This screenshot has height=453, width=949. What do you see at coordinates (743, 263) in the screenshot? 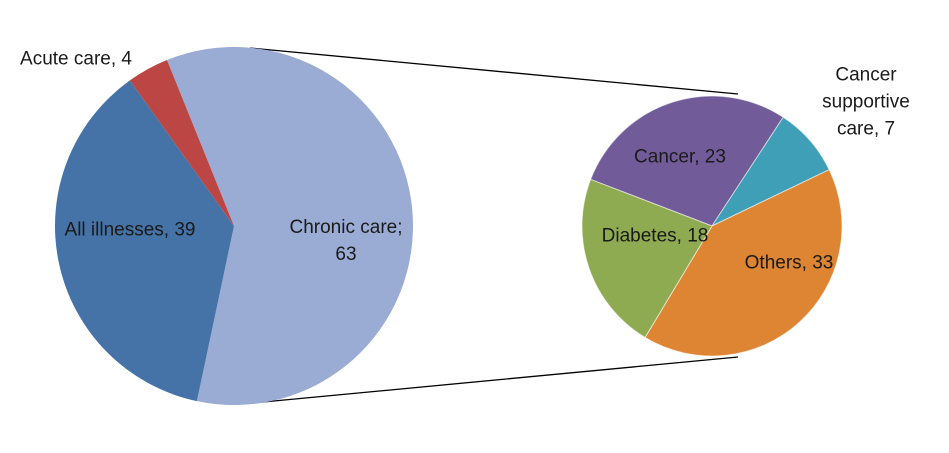
I see `breakout-pie-slice-others` at bounding box center [743, 263].